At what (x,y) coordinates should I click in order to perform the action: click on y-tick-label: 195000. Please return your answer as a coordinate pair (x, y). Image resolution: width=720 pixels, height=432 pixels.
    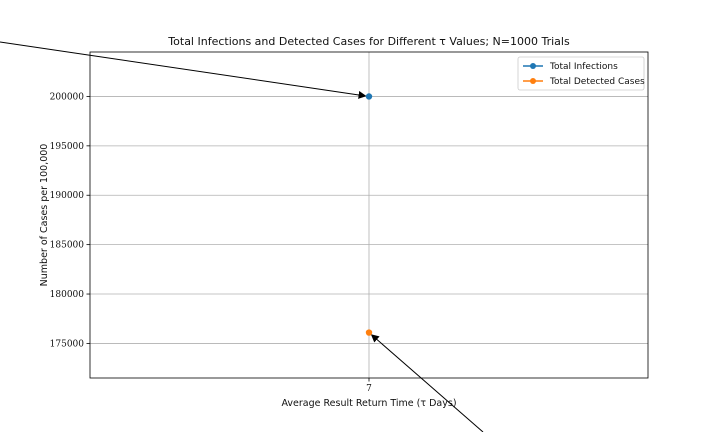
    Looking at the image, I should click on (67, 147).